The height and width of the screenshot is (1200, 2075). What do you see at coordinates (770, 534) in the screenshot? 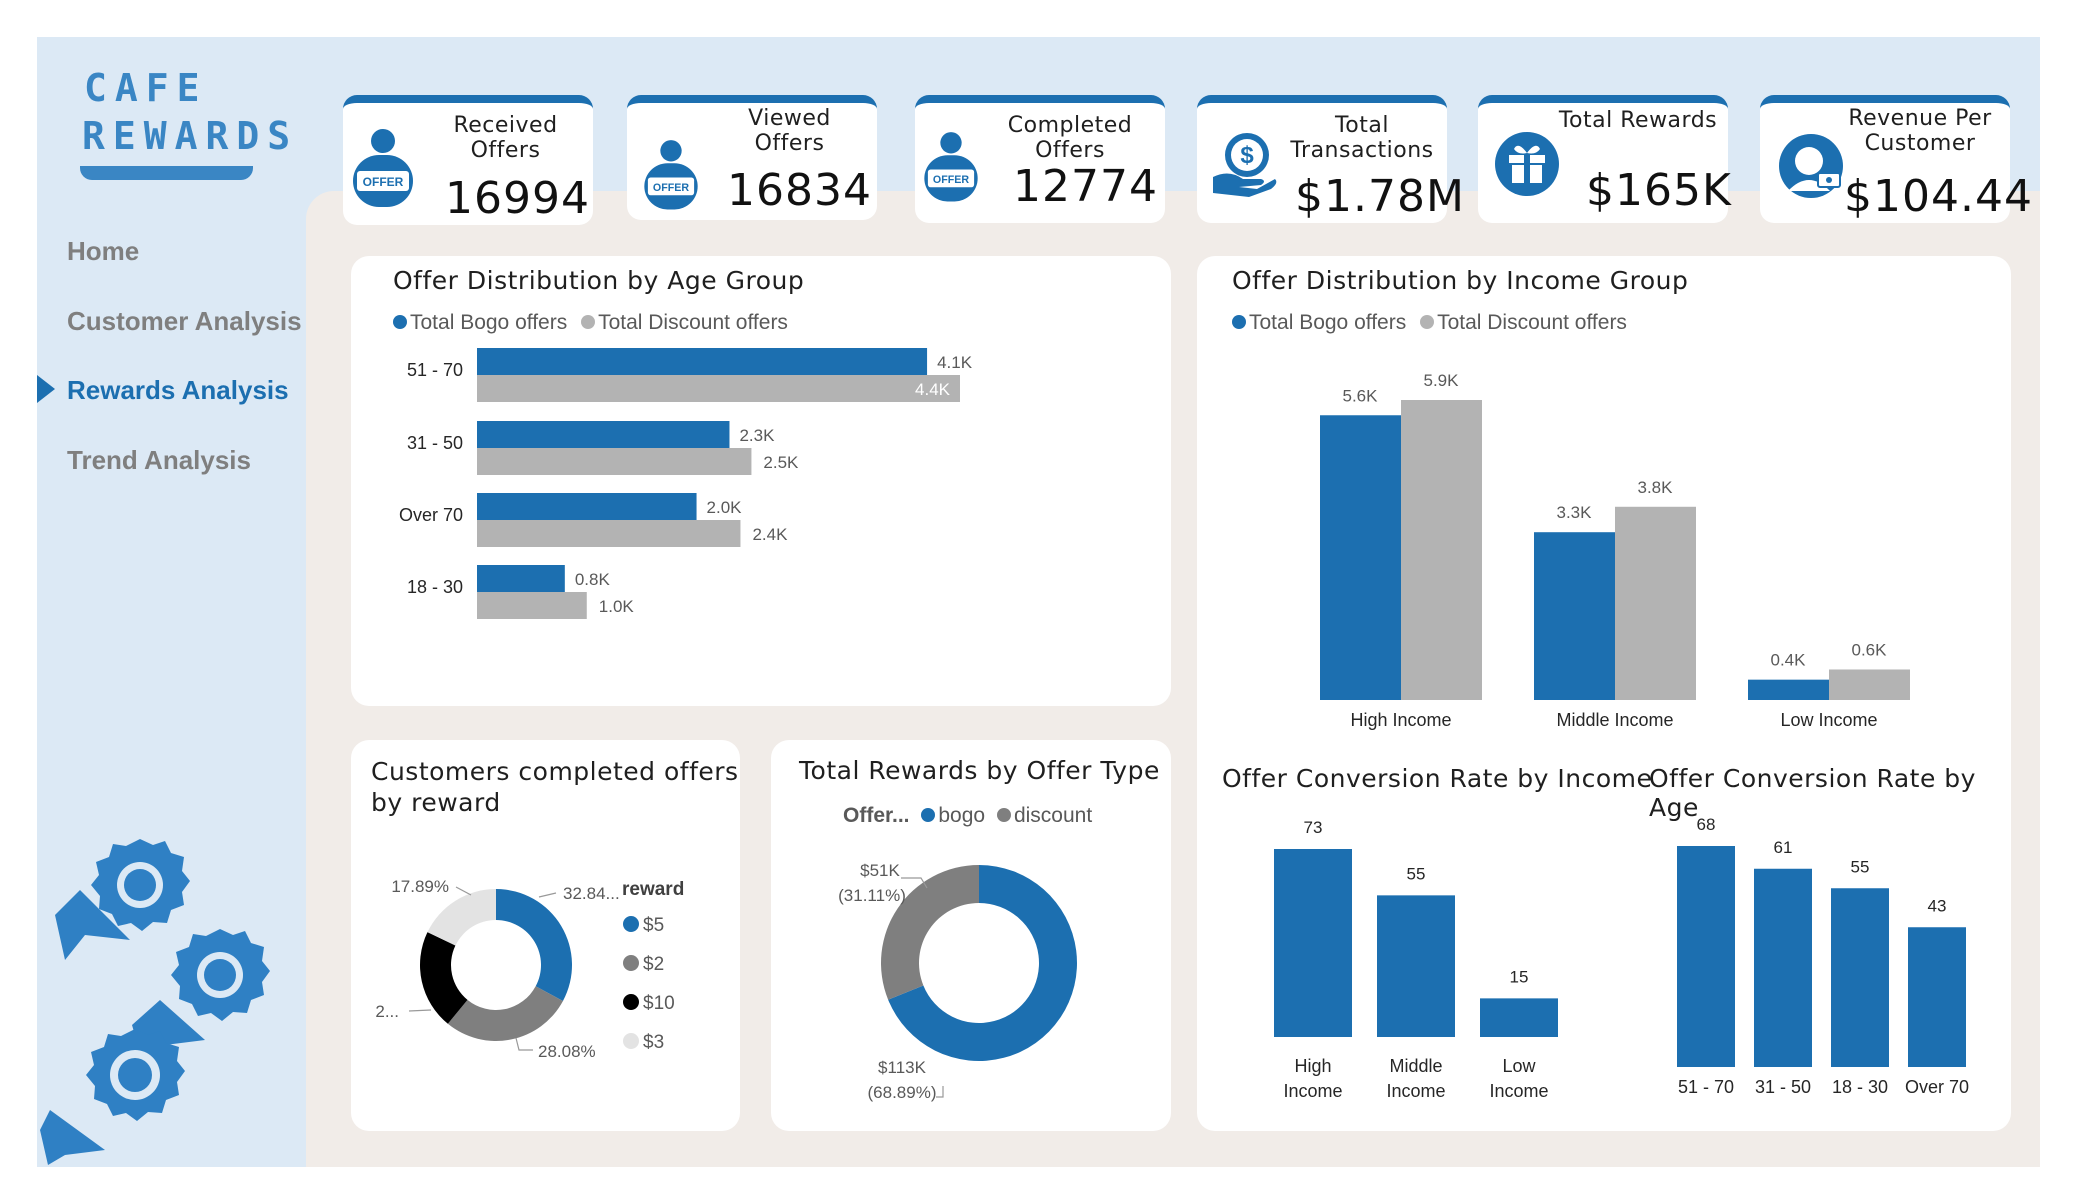
I see `discount-data-label: 2.4K` at bounding box center [770, 534].